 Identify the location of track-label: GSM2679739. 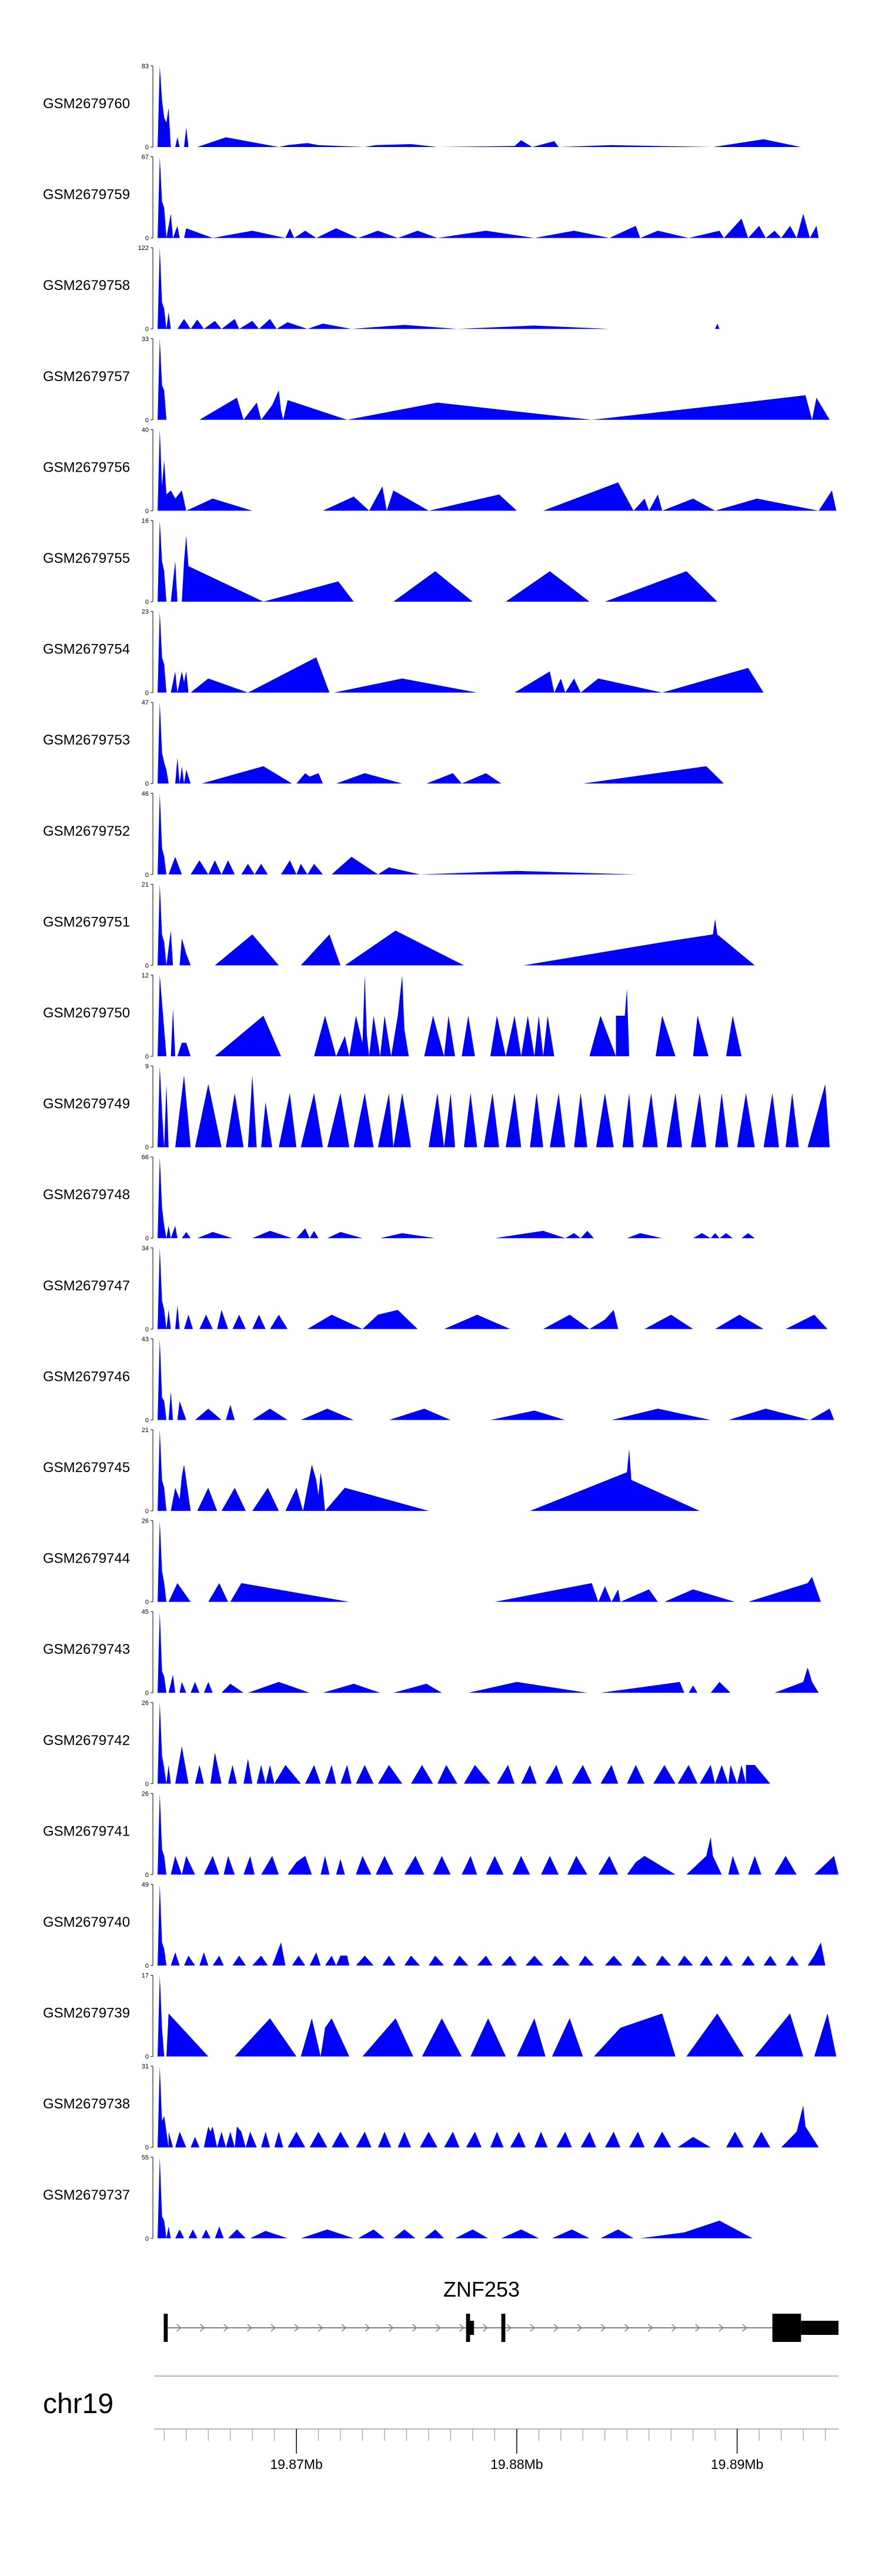
(86, 2013).